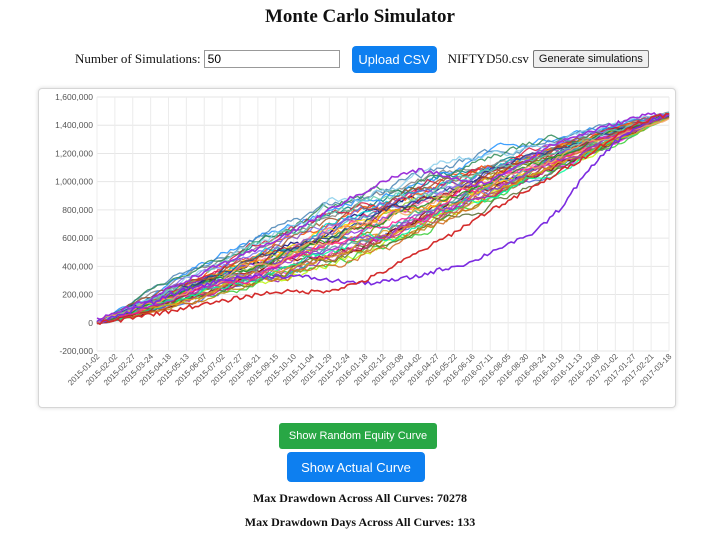 The height and width of the screenshot is (538, 720). I want to click on y-tick-label: 800,000, so click(77, 210).